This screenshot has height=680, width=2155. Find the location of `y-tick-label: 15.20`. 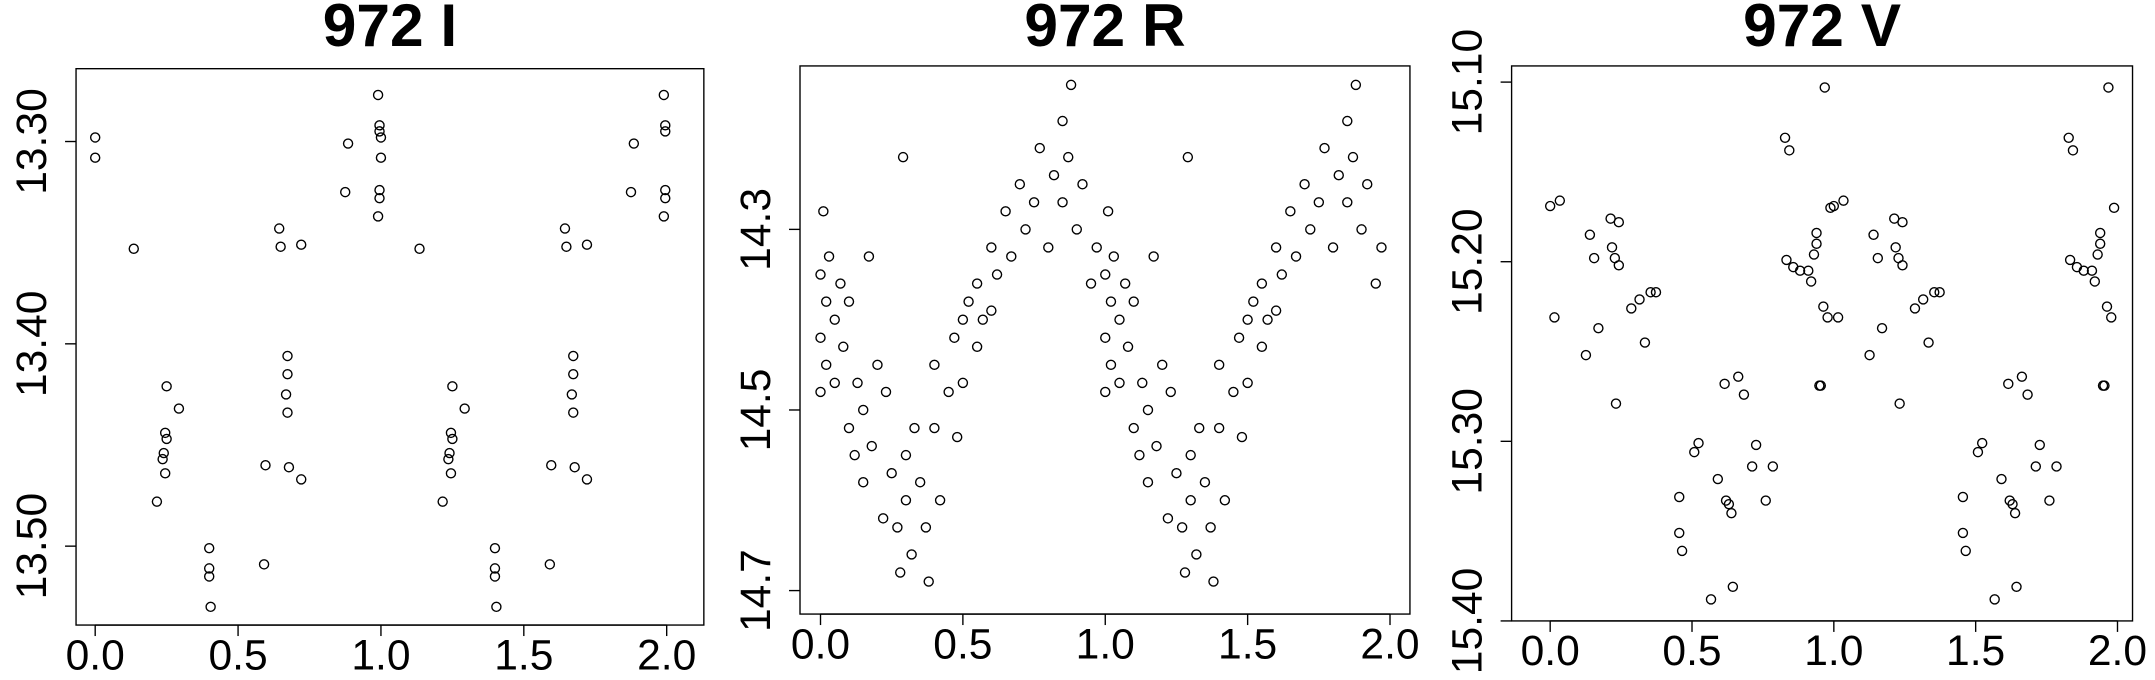

y-tick-label: 15.20 is located at coordinates (1468, 261).